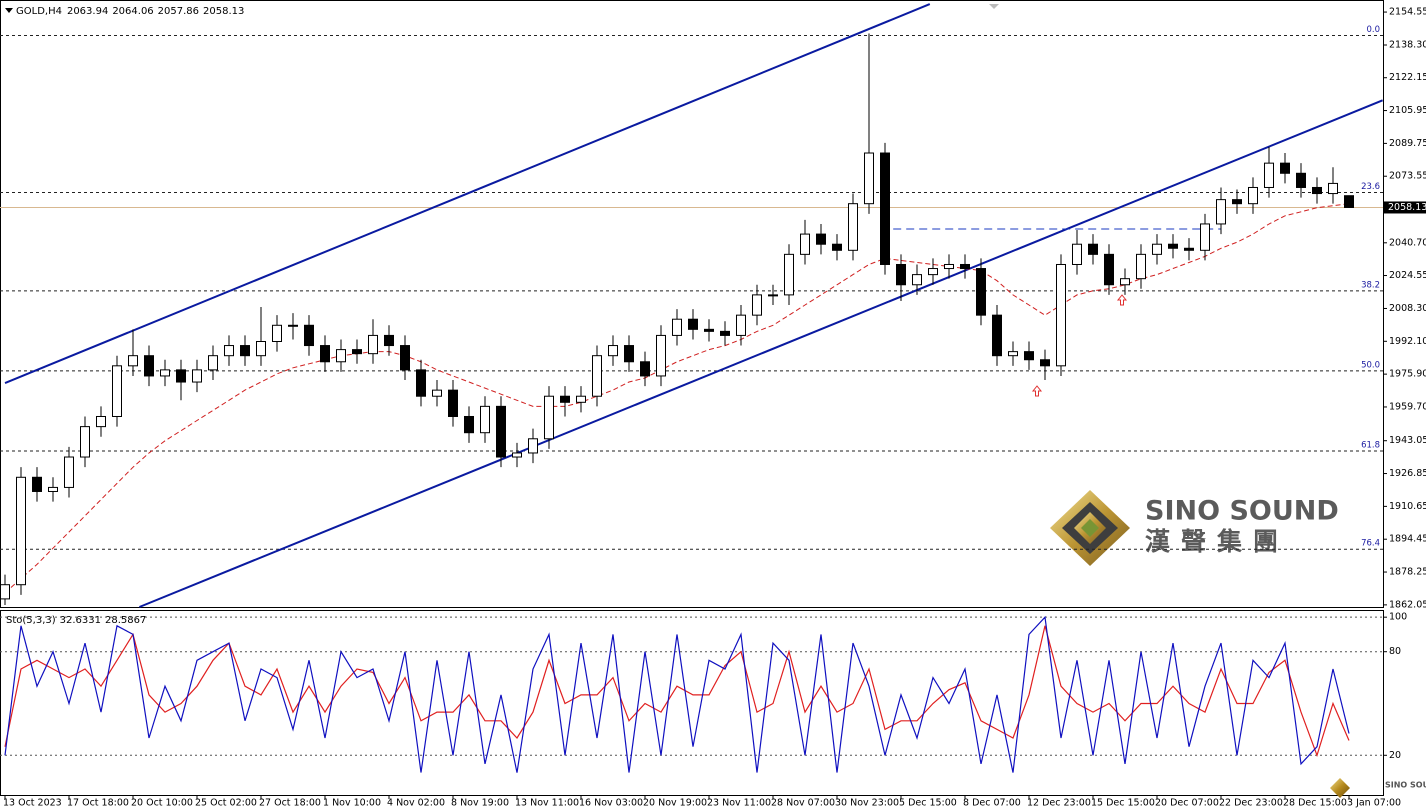  Describe the element at coordinates (416, 803) in the screenshot. I see `x-tick-label: 4 Nov 02:00` at that location.